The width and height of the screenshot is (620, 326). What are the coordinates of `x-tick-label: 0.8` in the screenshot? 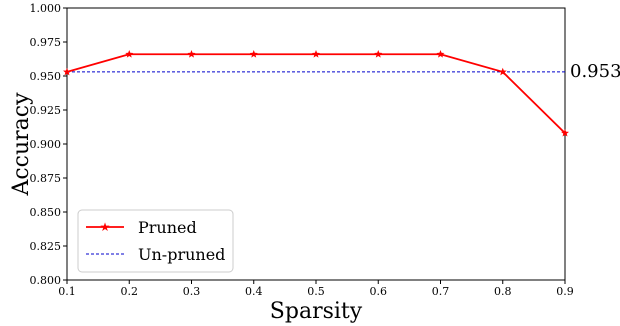 It's located at (503, 291).